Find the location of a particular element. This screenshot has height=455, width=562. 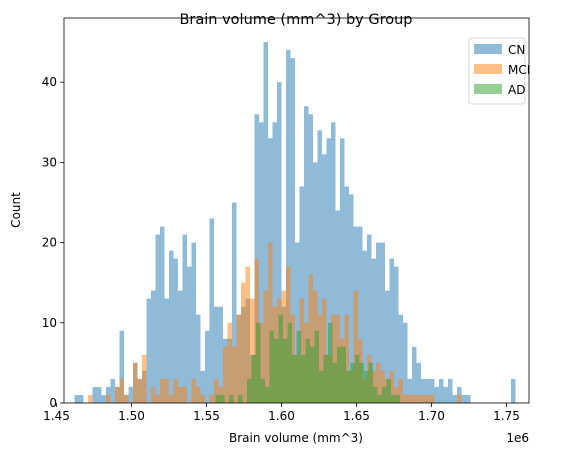

x-axis-ticks: 1.45 1.50 1.55 1.60 1.65 1.70 1.75 is located at coordinates (281, 413).